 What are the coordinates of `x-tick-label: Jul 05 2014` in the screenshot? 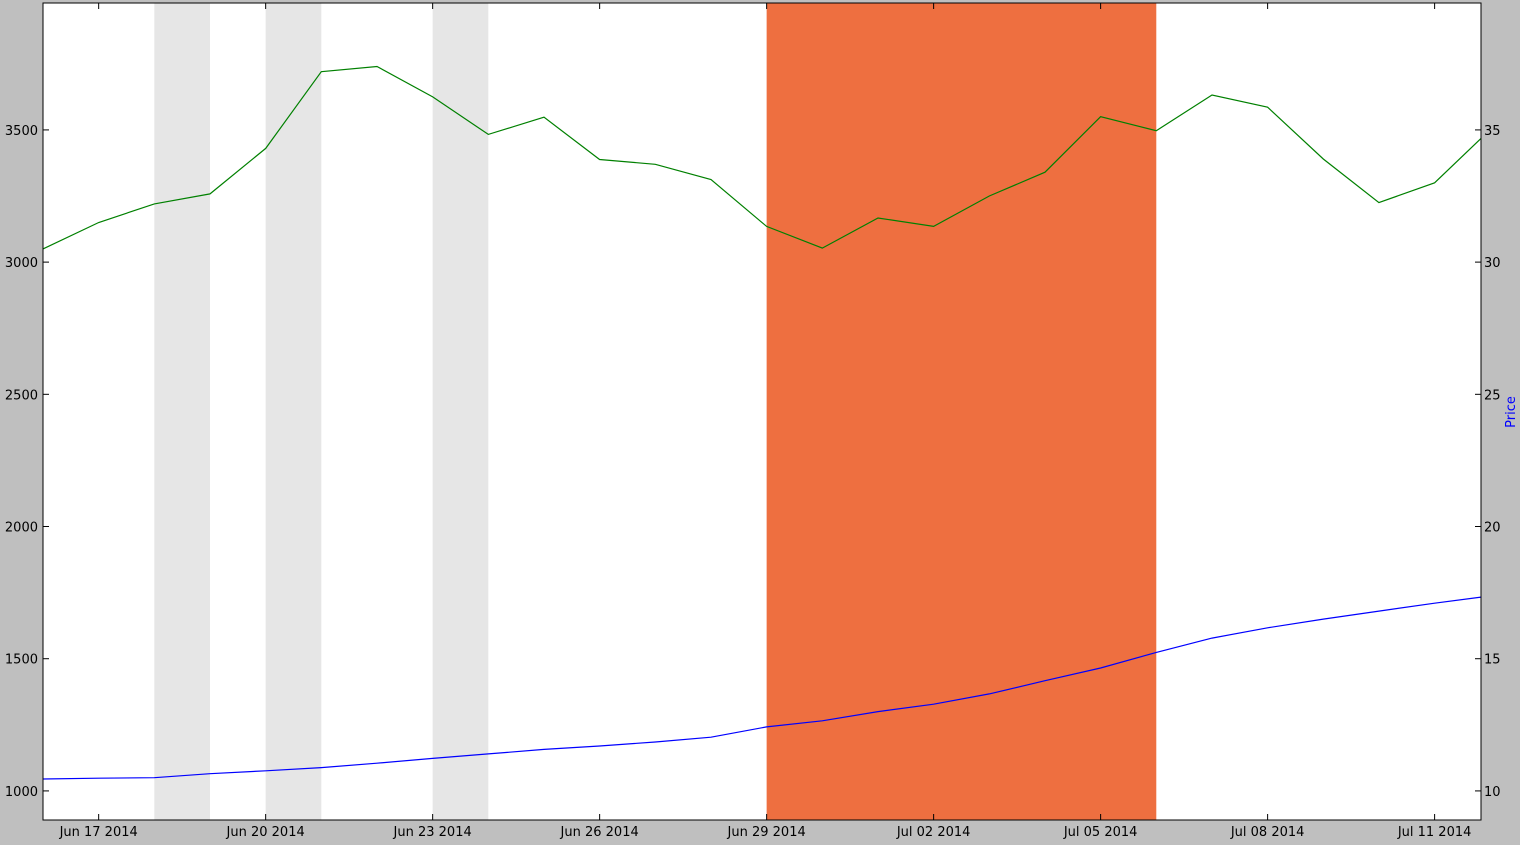 It's located at (1100, 832).